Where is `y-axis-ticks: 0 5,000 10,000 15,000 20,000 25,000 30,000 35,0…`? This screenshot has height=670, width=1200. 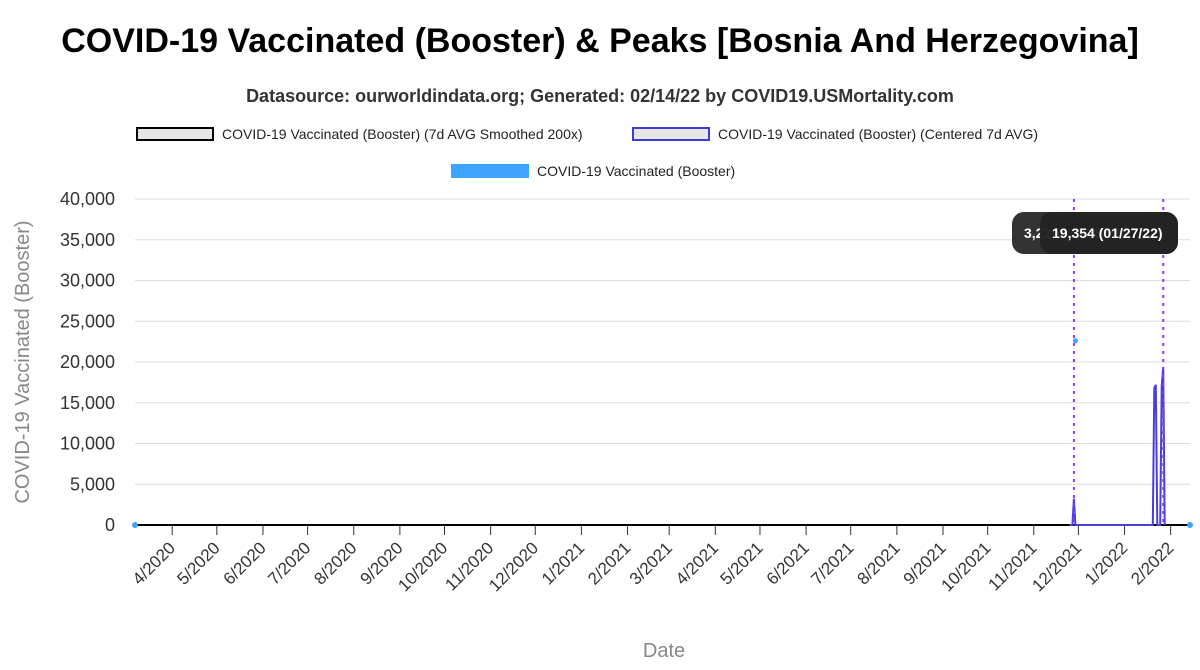 y-axis-ticks: 0 5,000 10,000 15,000 20,000 25,000 30,000 35,0… is located at coordinates (87, 362).